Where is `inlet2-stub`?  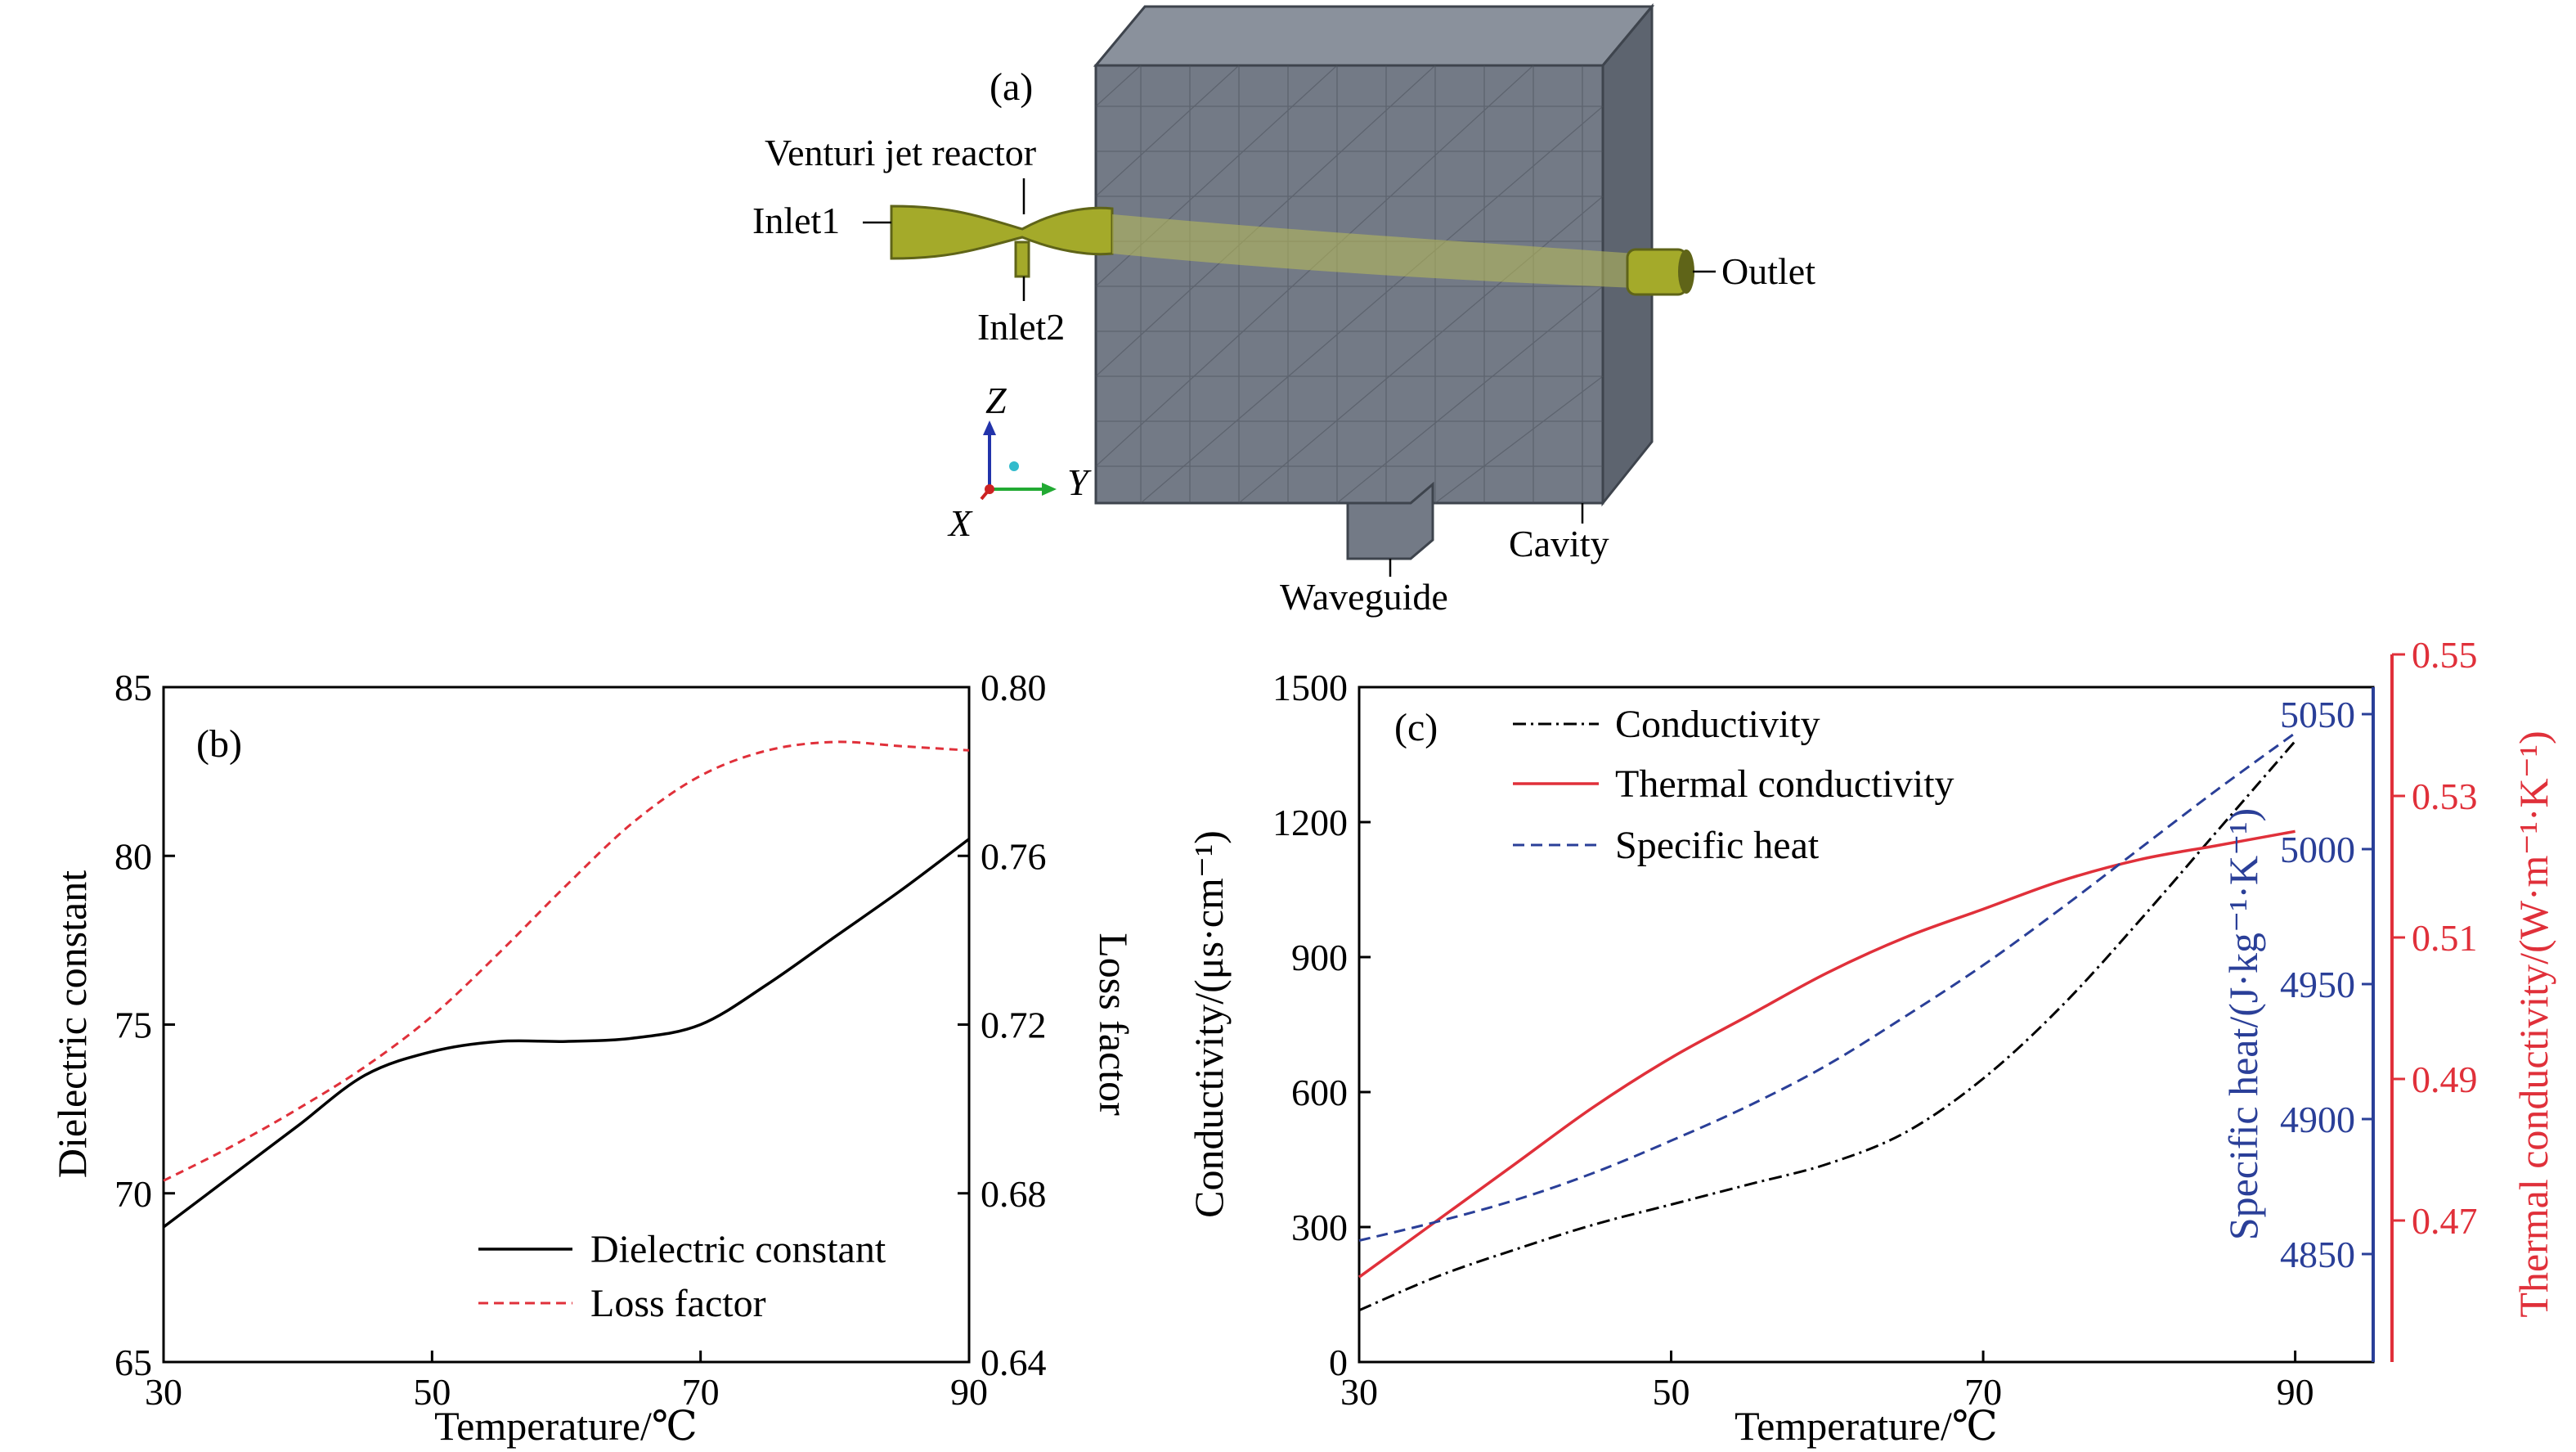 inlet2-stub is located at coordinates (1022, 259).